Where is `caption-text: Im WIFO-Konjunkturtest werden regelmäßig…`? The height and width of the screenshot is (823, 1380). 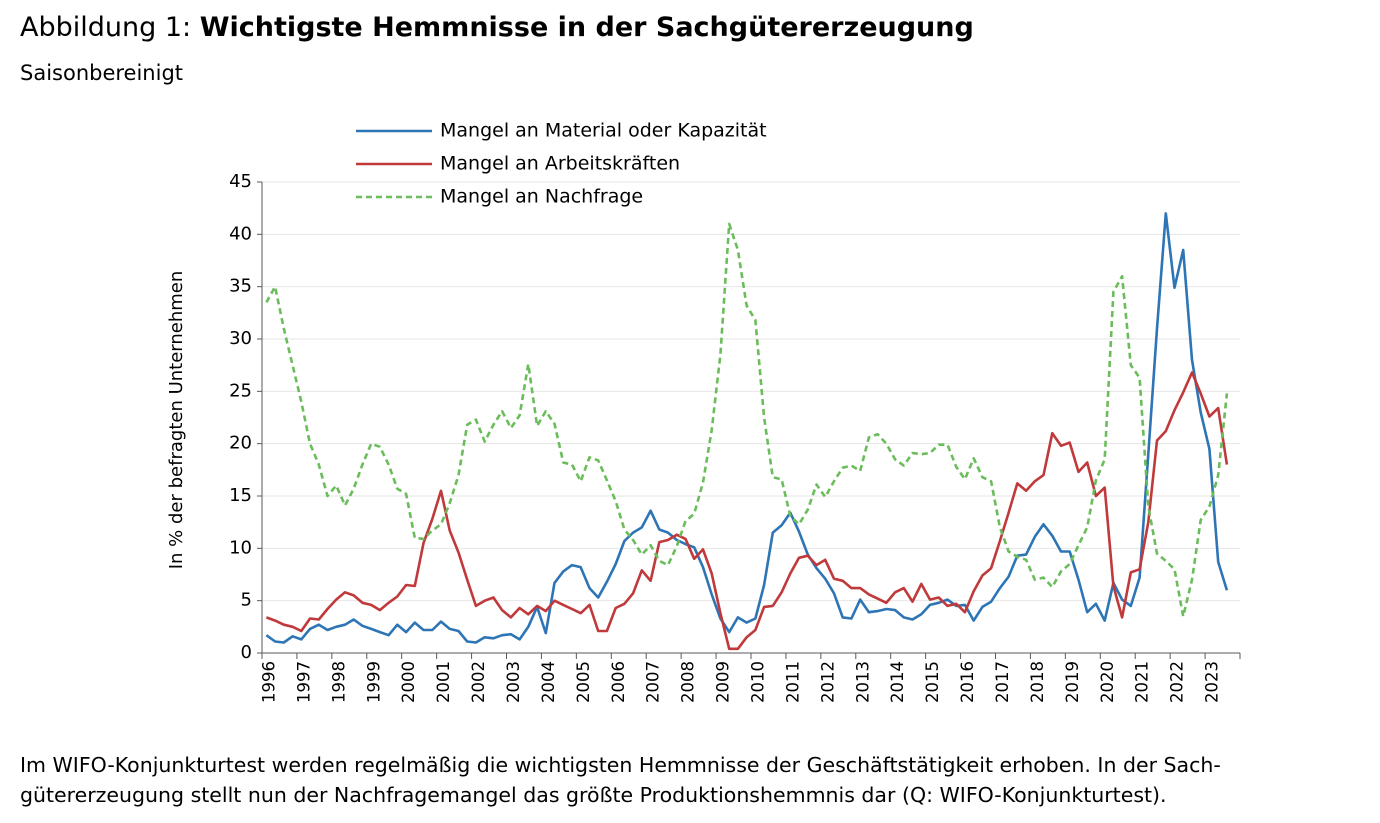 caption-text: Im WIFO-Konjunkturtest werden regelmäßig… is located at coordinates (620, 780).